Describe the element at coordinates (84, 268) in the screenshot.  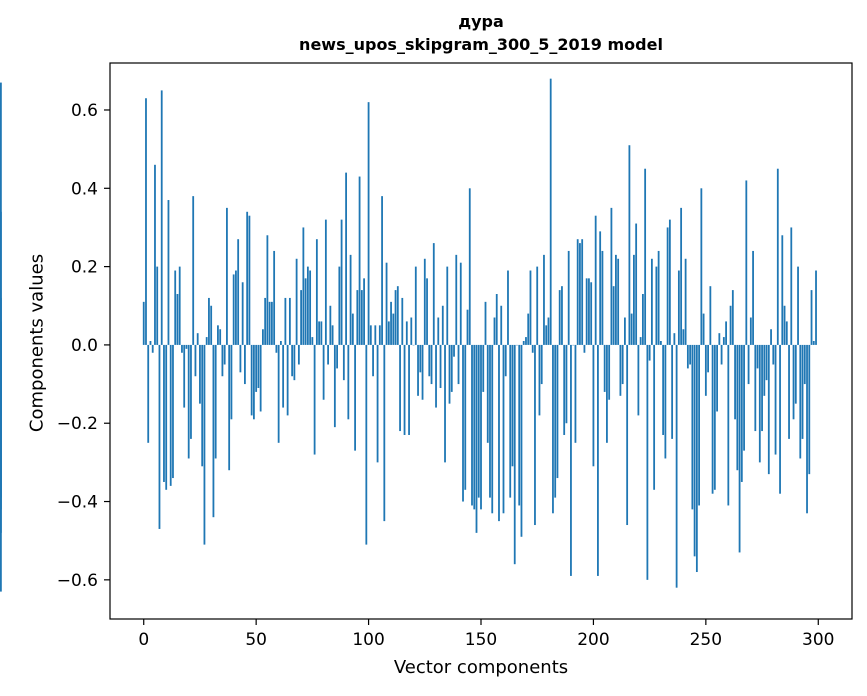
I see `y-tick-label: 0.2` at that location.